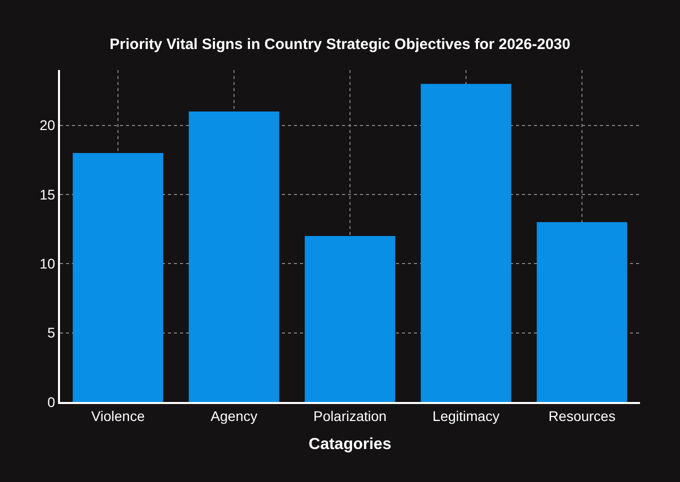 This screenshot has width=680, height=482. I want to click on x-tick-label: Agency, so click(234, 416).